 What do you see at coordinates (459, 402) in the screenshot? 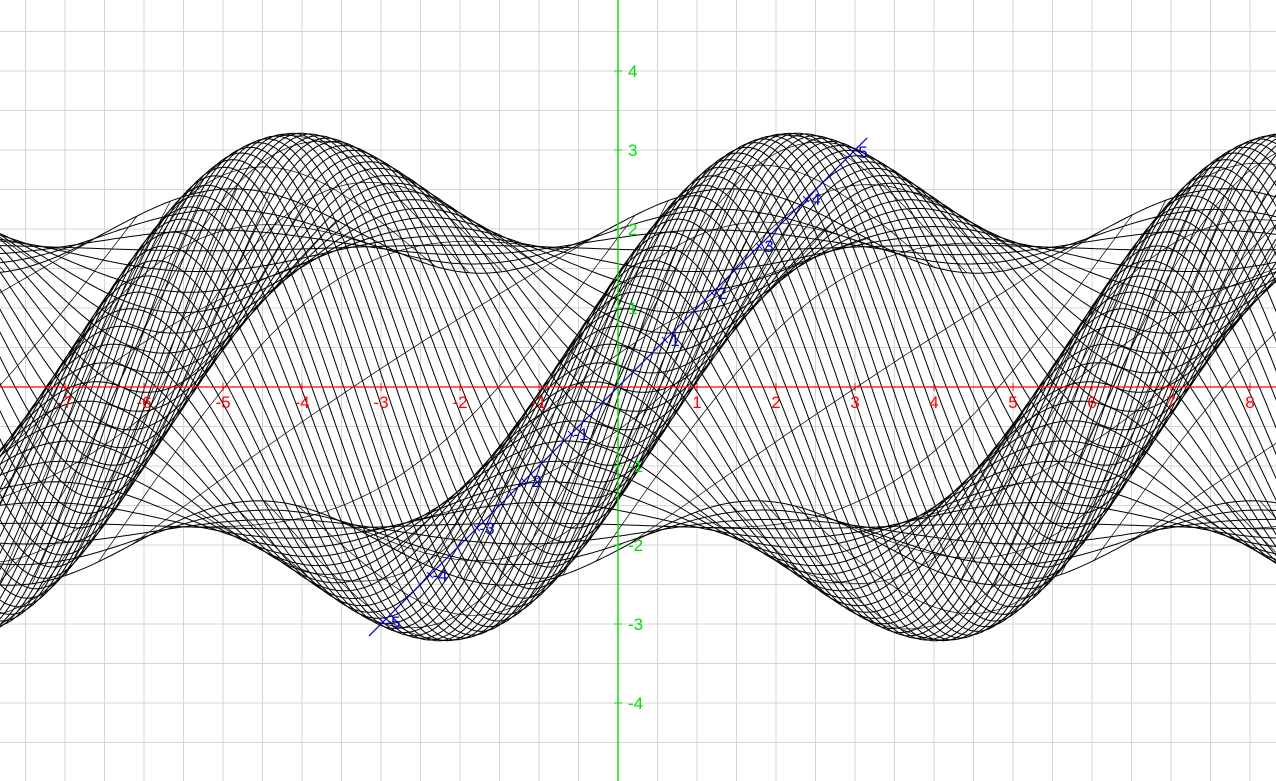
I see `x-tick-label: -2` at bounding box center [459, 402].